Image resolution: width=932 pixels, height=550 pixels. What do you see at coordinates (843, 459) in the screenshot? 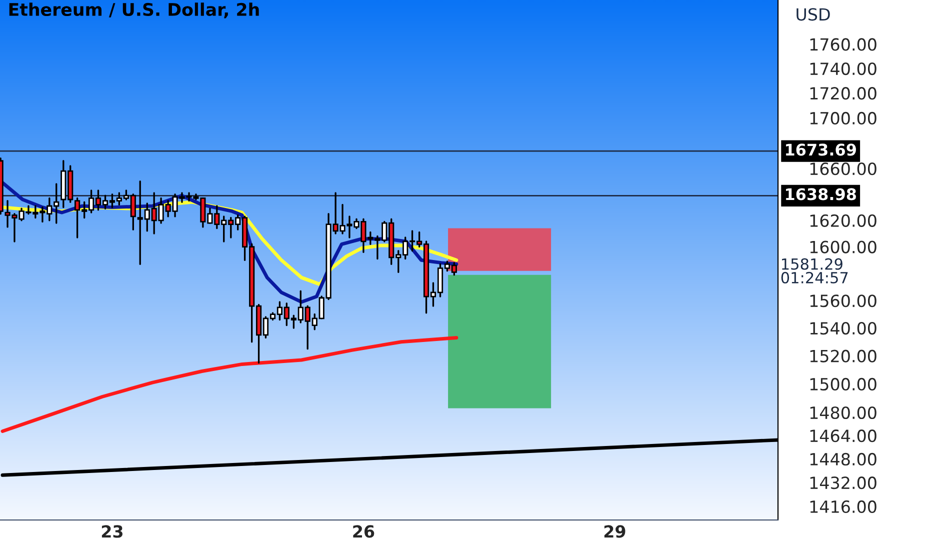
I see `y-tick-label: 1448.00` at bounding box center [843, 459].